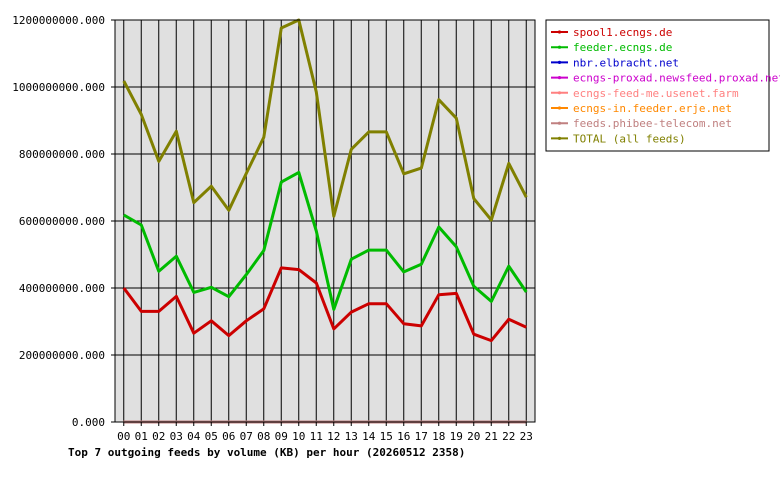 This screenshot has height=480, width=780. I want to click on x-tick-label: 12, so click(333, 436).